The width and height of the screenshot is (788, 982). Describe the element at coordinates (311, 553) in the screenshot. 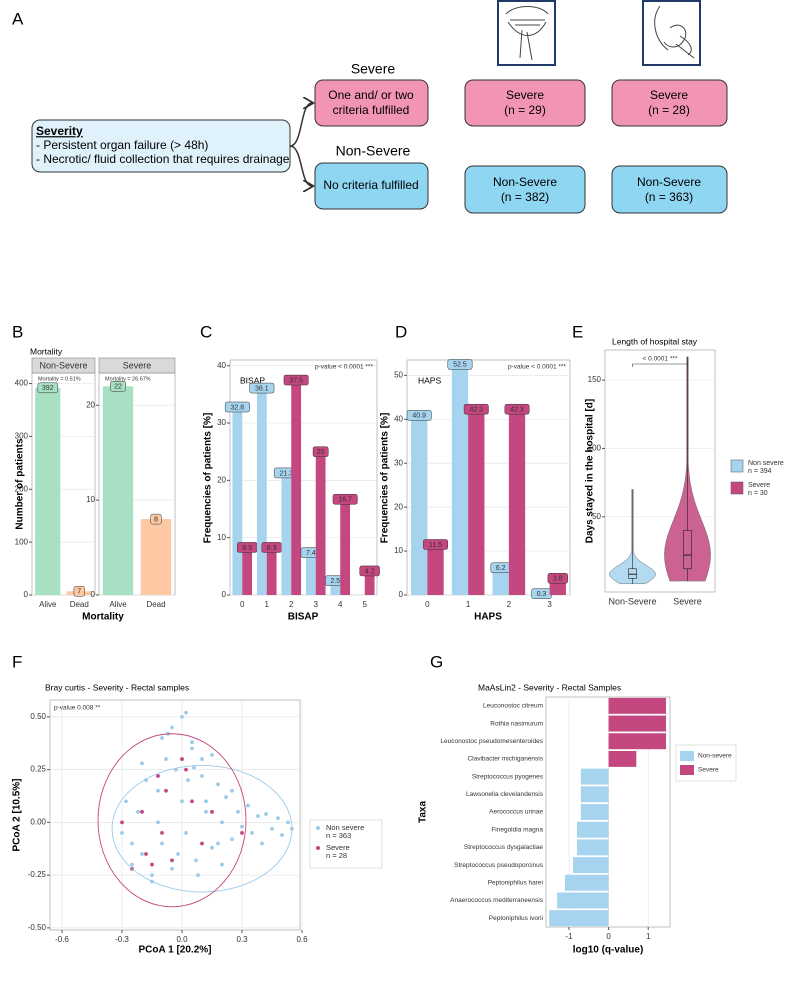

I see `value-label: 7.4` at that location.